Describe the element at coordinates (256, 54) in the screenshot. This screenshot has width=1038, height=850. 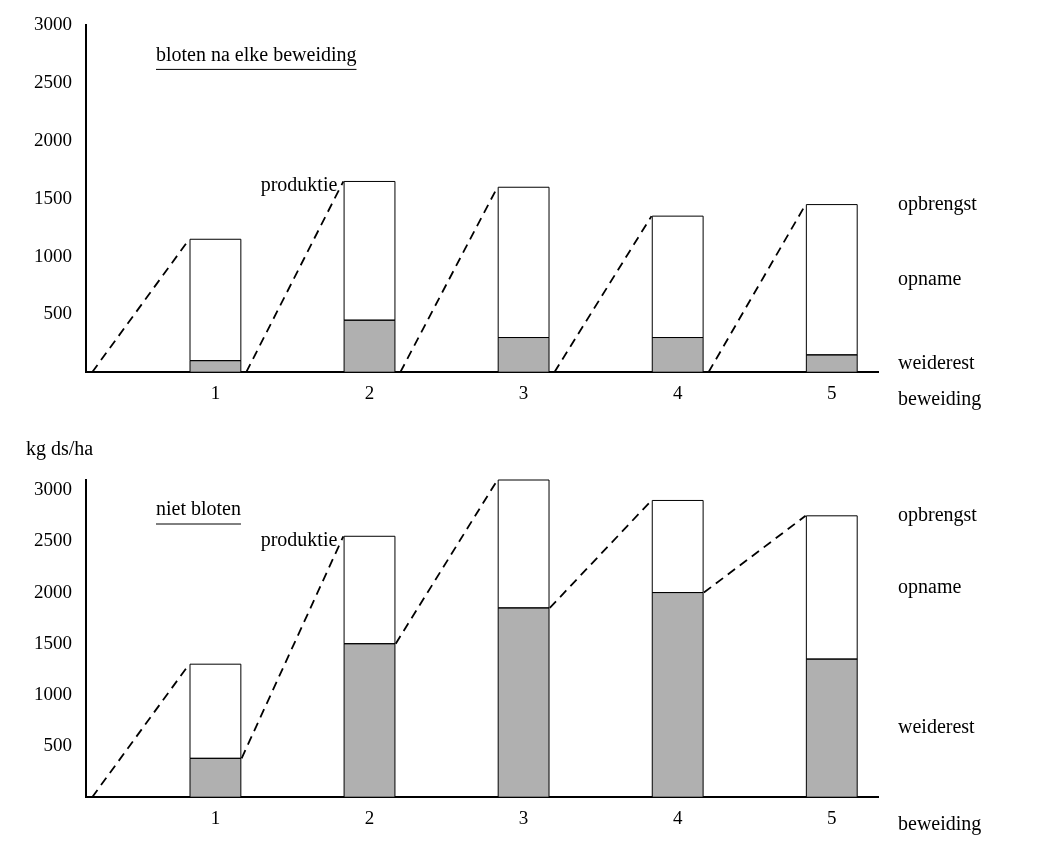
I see `text: bloten na elke beweiding` at that location.